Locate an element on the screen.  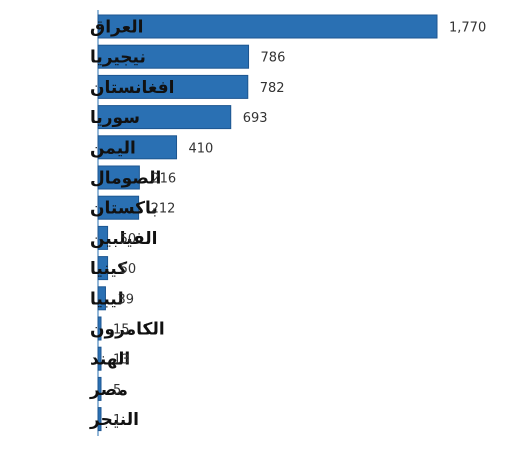
category-label-7: باكستان is located at coordinates (124, 209).